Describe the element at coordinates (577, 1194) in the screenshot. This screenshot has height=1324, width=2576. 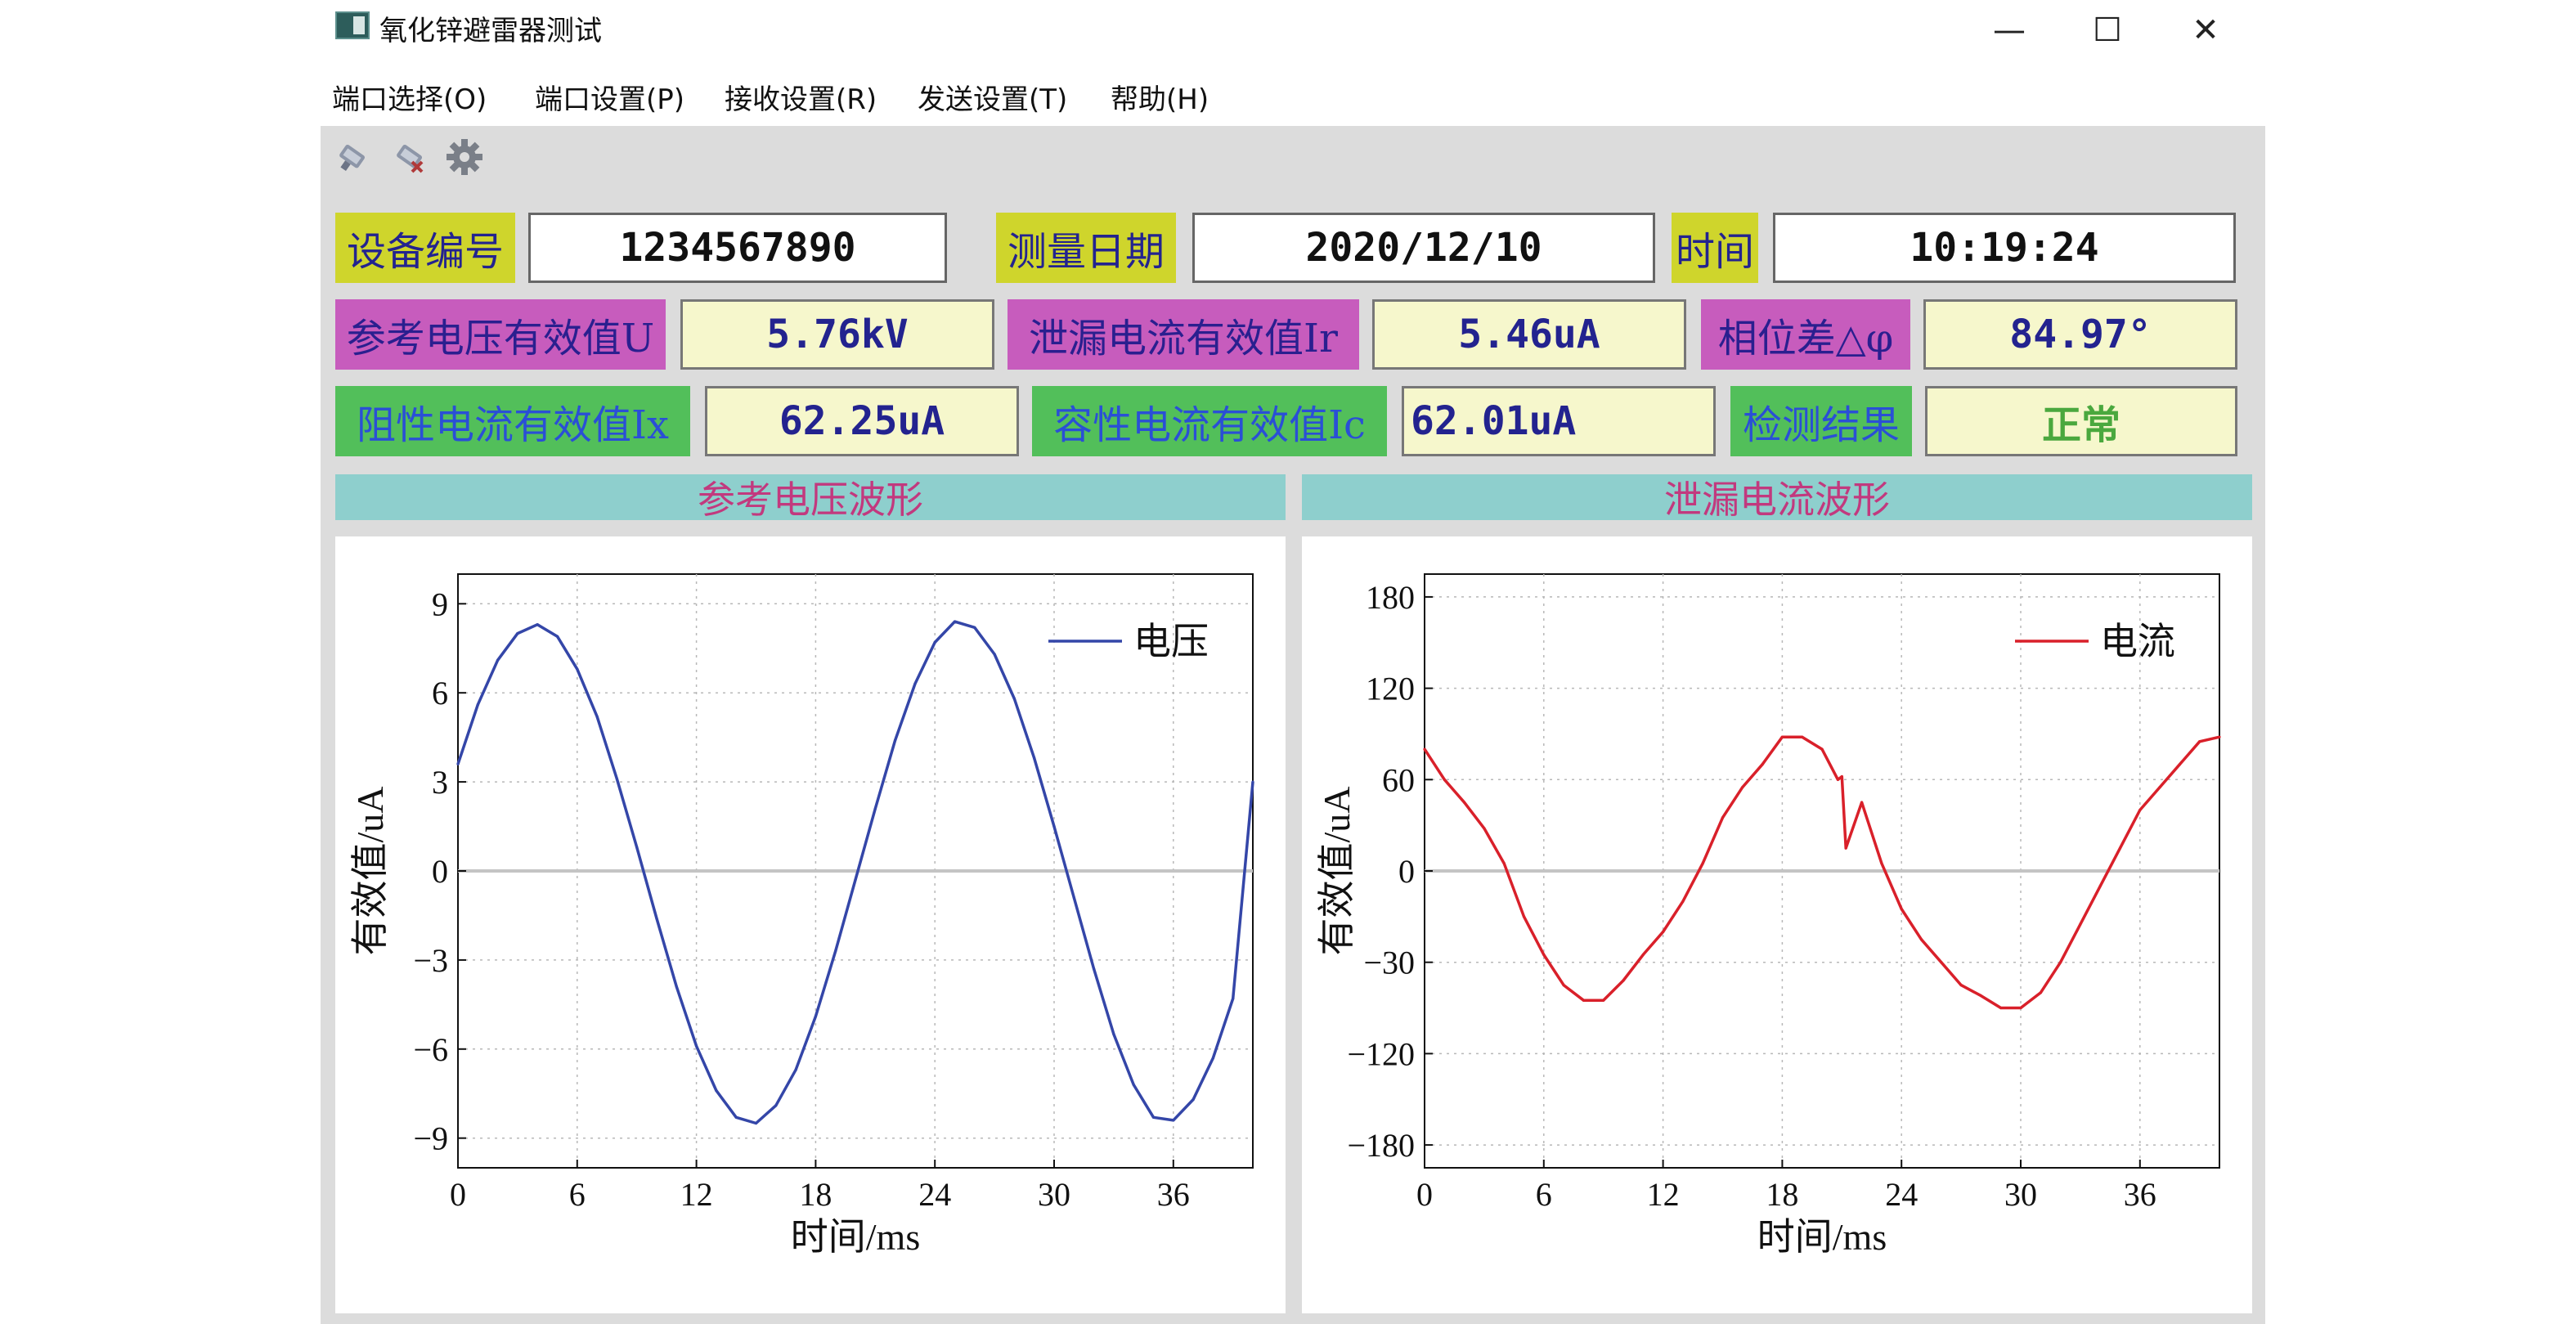
I see `x-tick-label: 6` at that location.